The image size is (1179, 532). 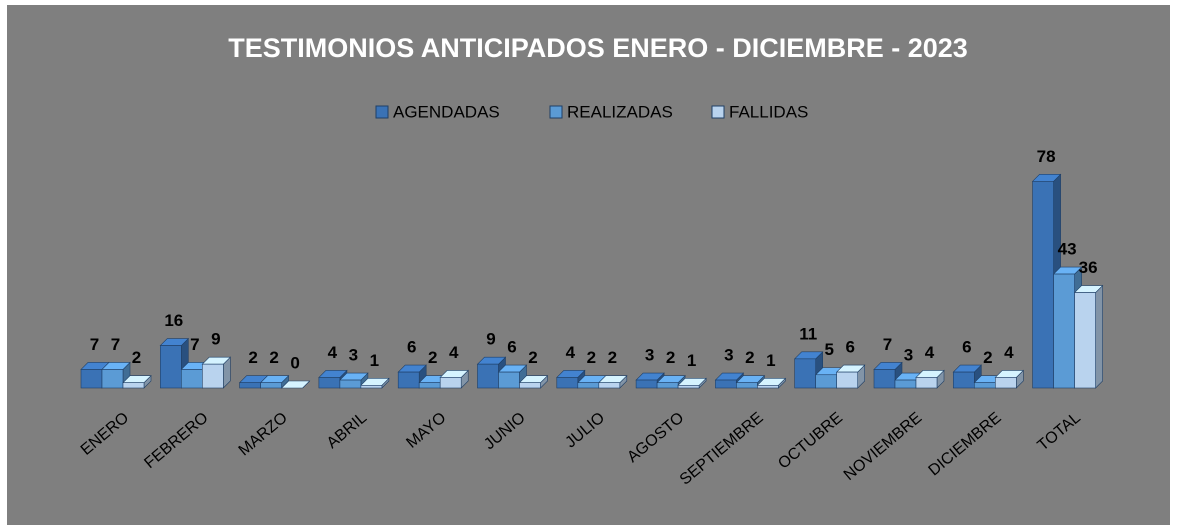 I want to click on value-label: 78, so click(x=1046, y=156).